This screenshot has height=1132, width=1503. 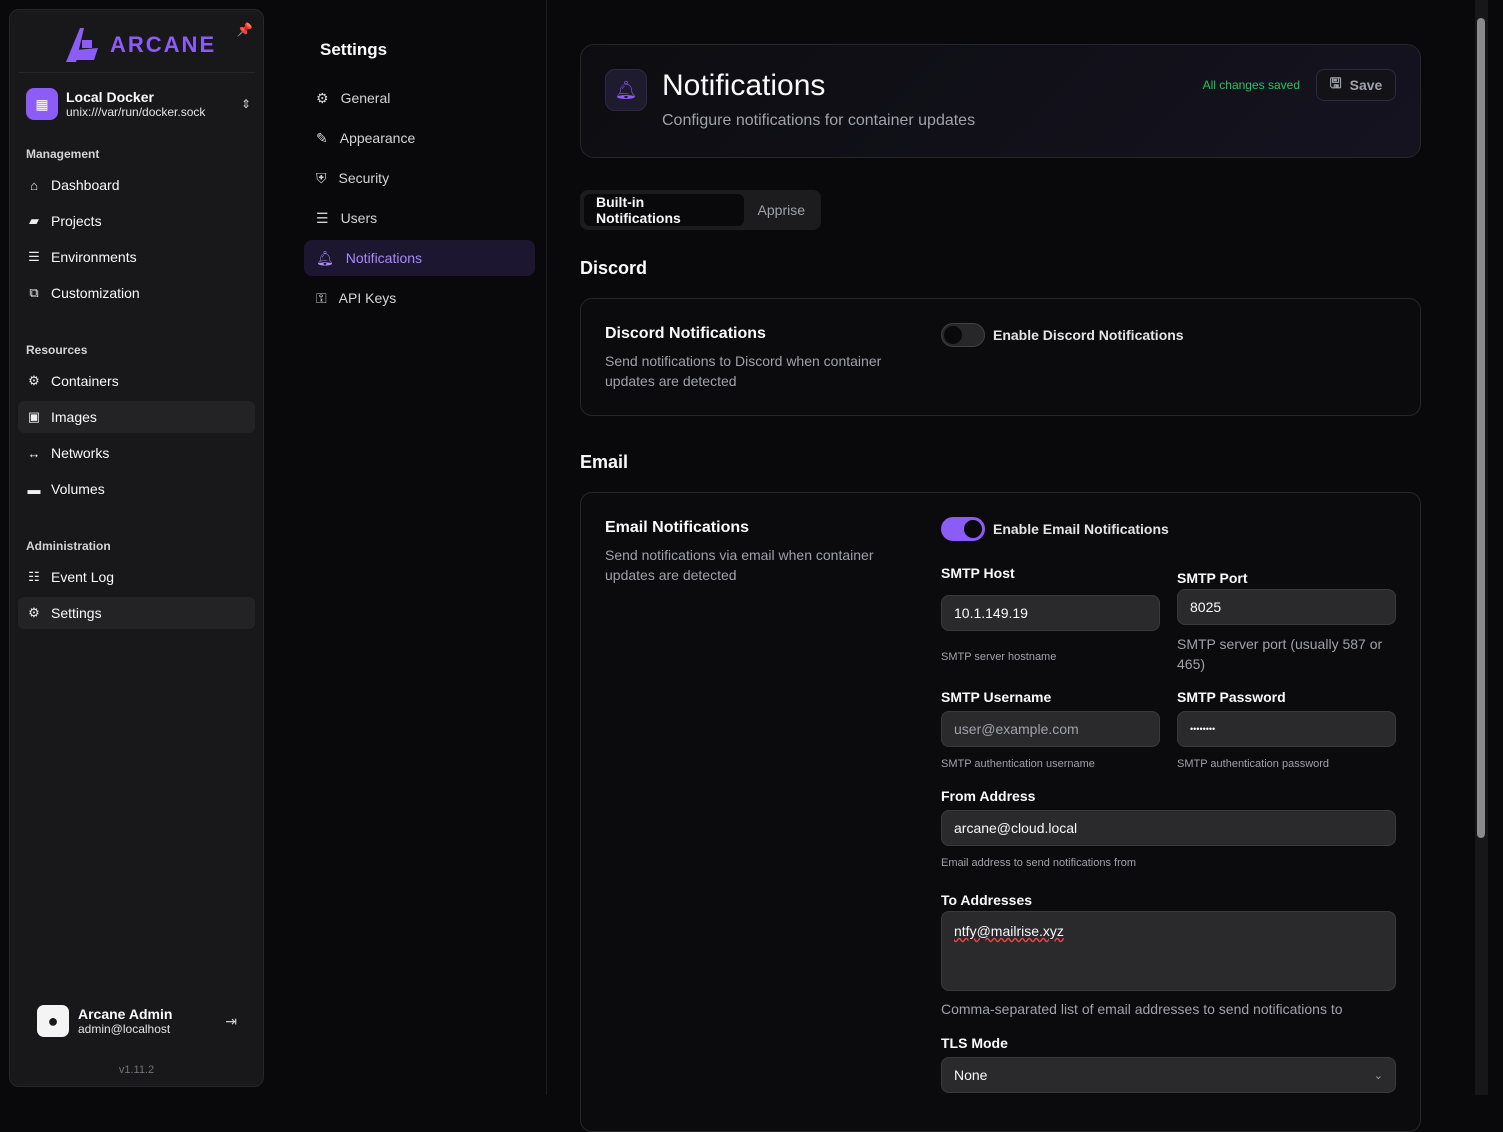 I want to click on group-resources: Resources, so click(x=57, y=350).